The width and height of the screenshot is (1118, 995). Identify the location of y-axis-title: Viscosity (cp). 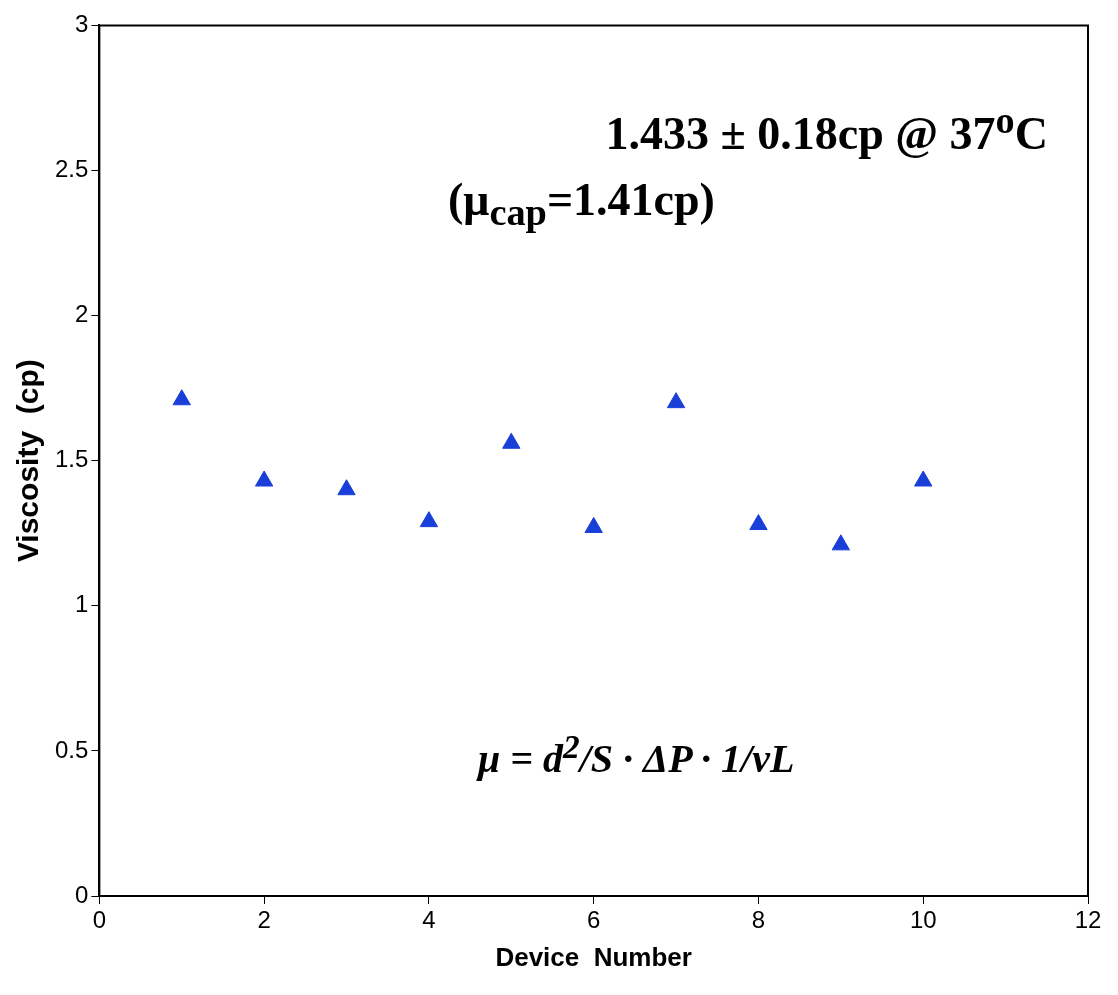
(28, 461).